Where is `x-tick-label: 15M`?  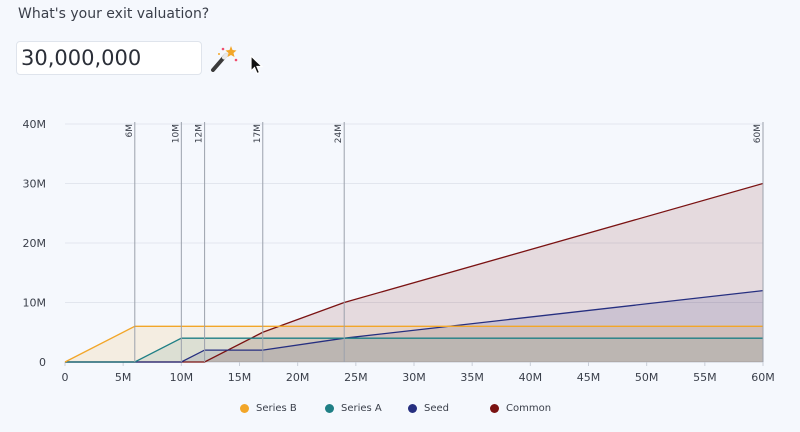
x-tick-label: 15M is located at coordinates (240, 377).